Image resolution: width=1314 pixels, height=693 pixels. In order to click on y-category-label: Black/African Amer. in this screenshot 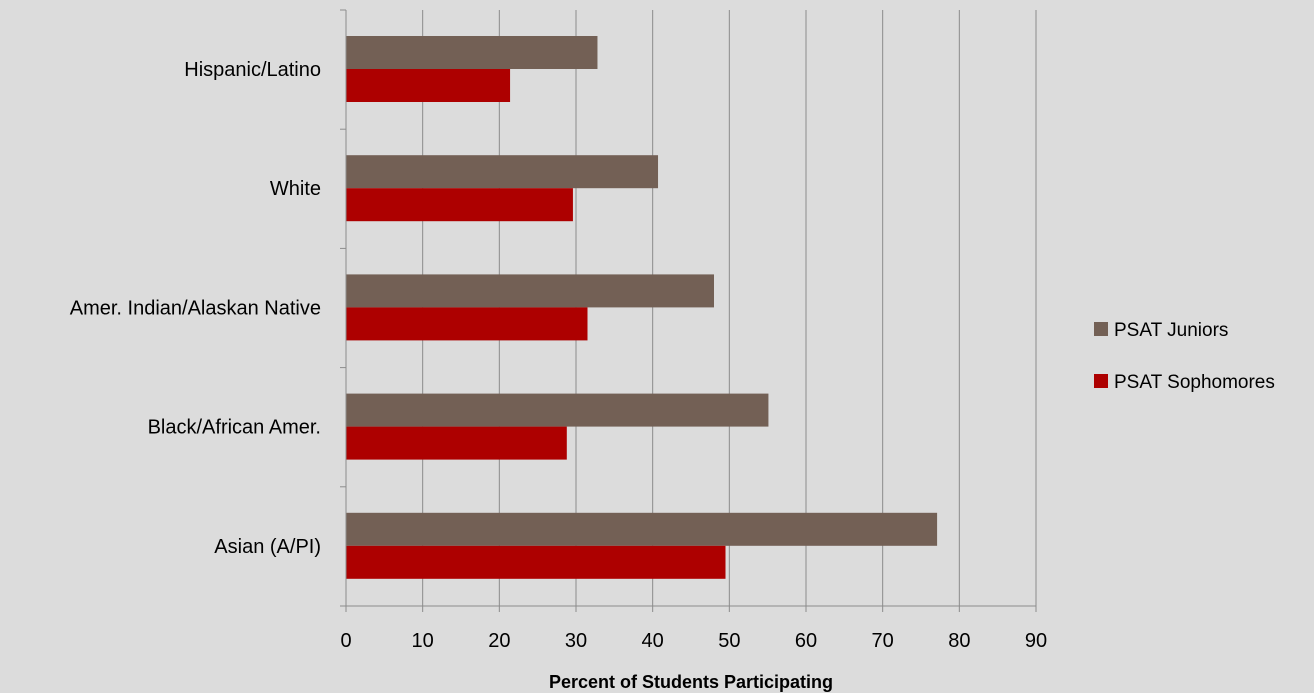, I will do `click(234, 428)`.